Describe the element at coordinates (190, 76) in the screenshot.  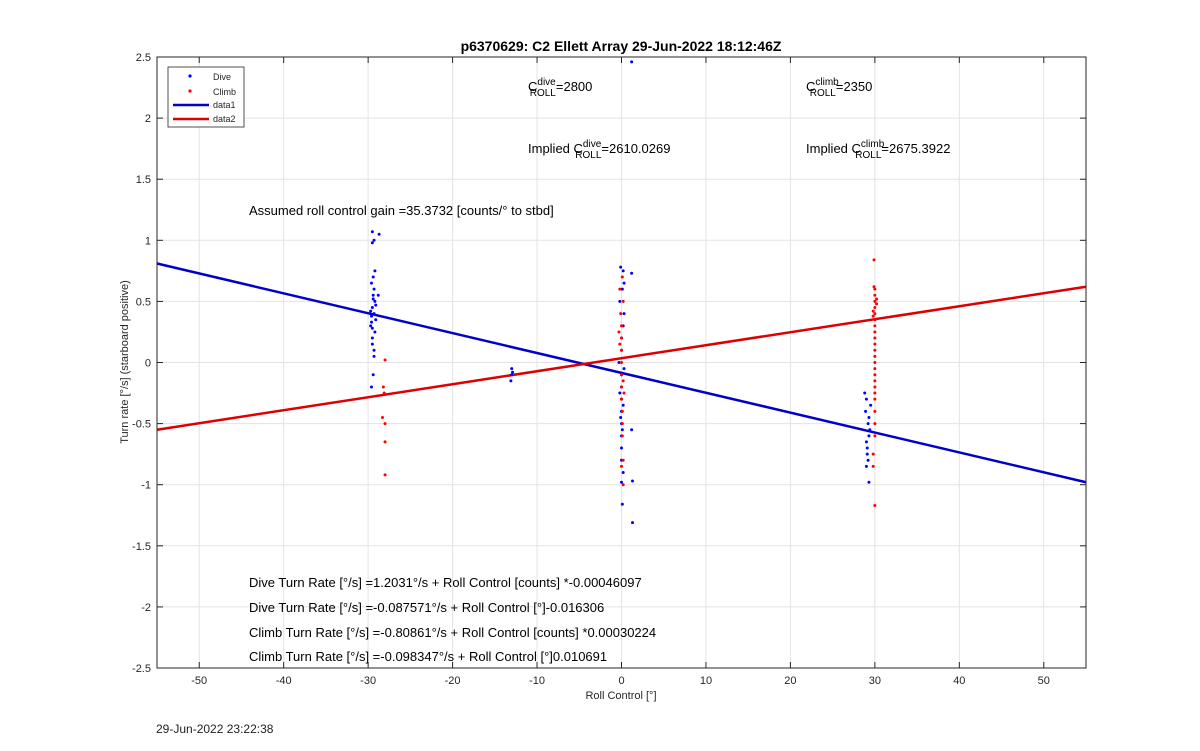
I see `legend-dive-marker` at that location.